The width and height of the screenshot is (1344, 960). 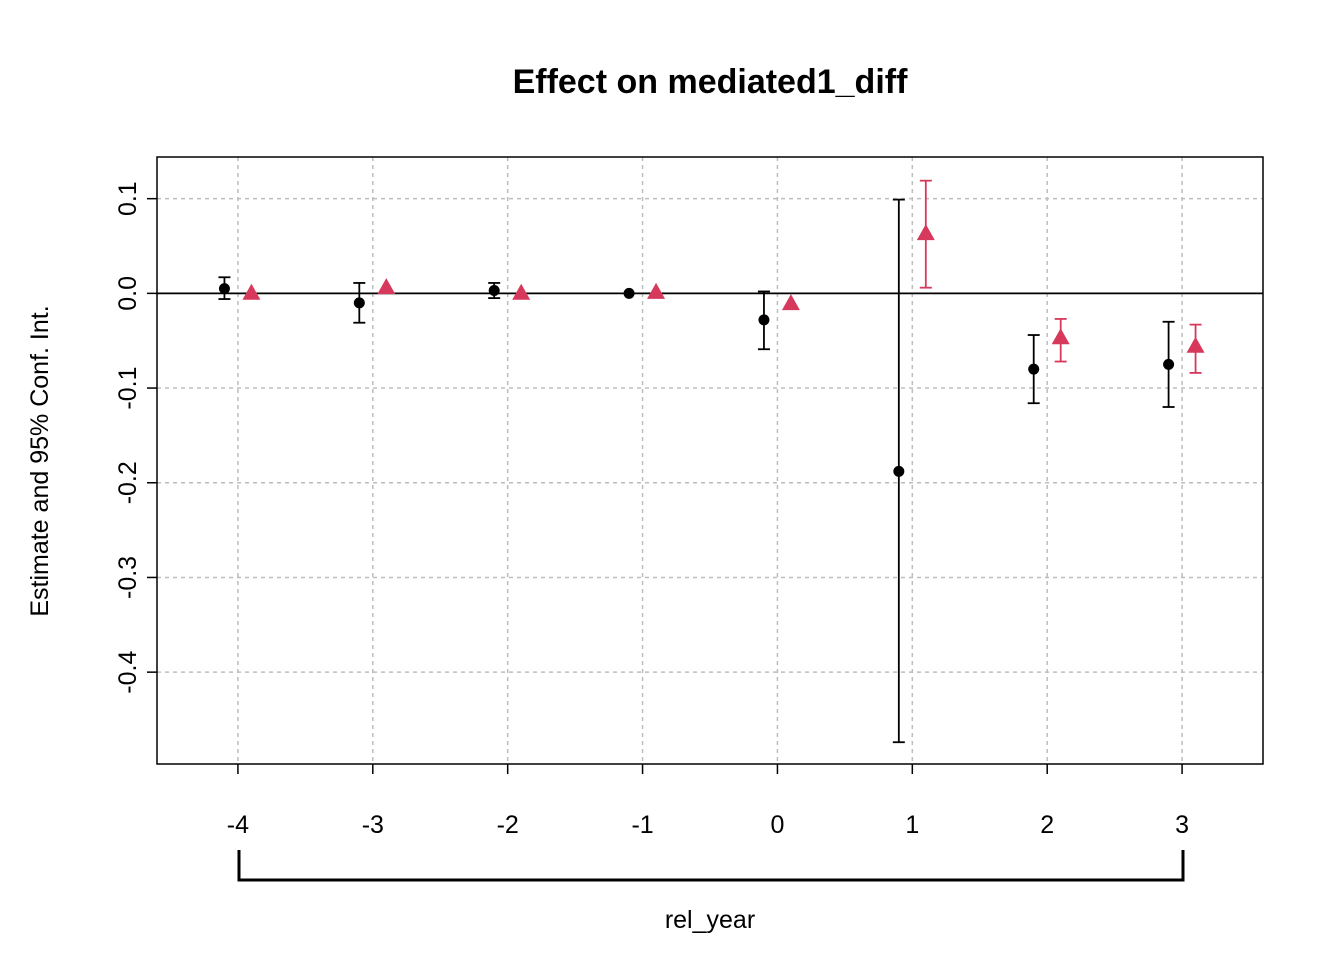 What do you see at coordinates (1047, 825) in the screenshot?
I see `x-tick-label: 2` at bounding box center [1047, 825].